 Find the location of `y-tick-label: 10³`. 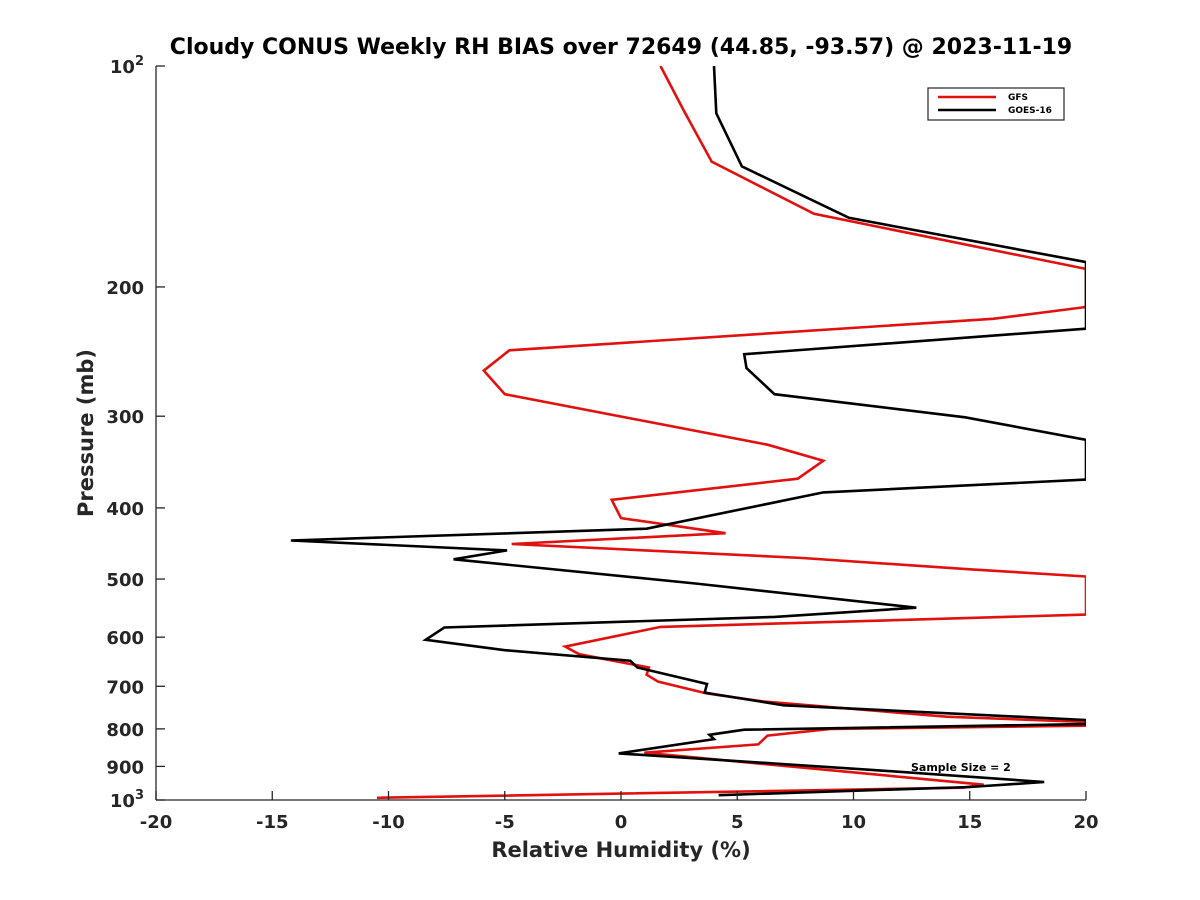

y-tick-label: 10³ is located at coordinates (127, 800).